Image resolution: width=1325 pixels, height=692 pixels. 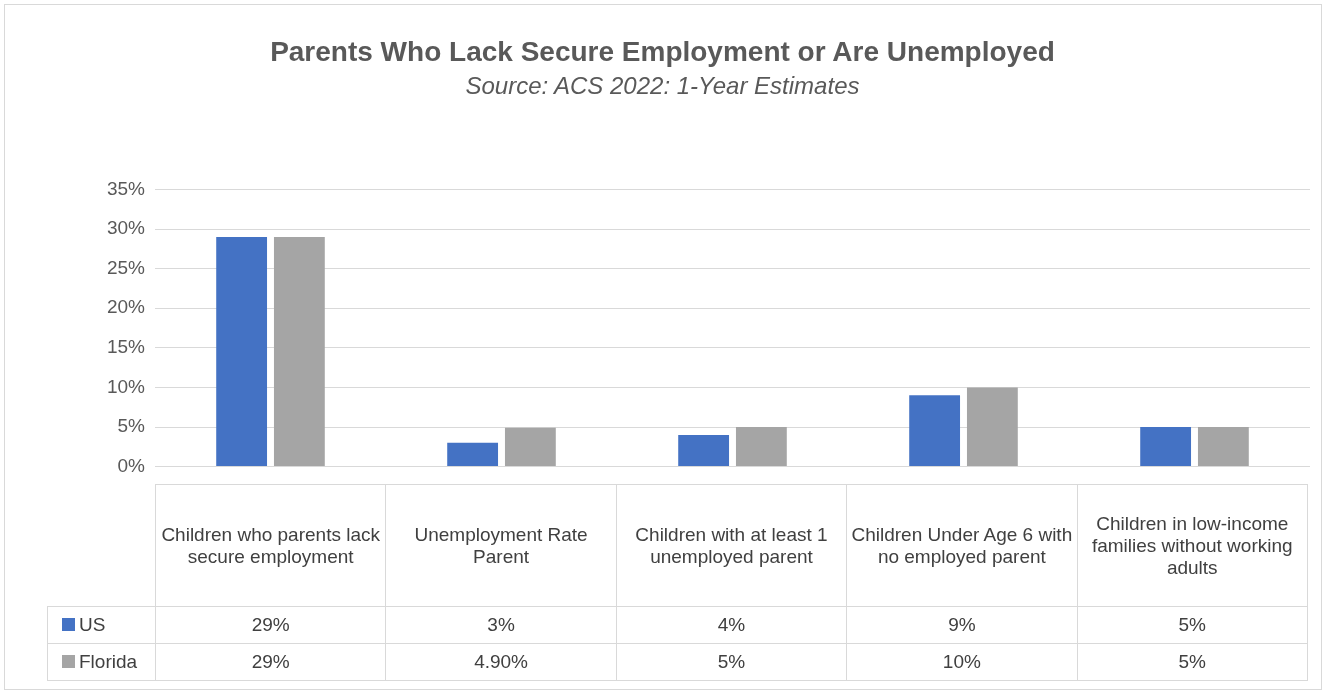 I want to click on chart-subtitle: Source: ACS 2022: 1-Year Estimates, so click(x=662, y=86).